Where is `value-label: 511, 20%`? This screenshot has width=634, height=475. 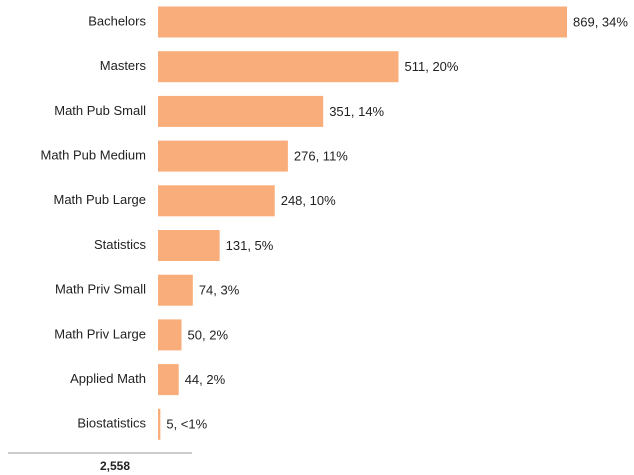 value-label: 511, 20% is located at coordinates (432, 66).